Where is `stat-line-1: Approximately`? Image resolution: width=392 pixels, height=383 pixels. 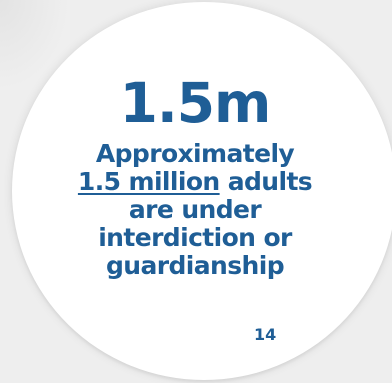
stat-line-1: Approximately is located at coordinates (195, 153).